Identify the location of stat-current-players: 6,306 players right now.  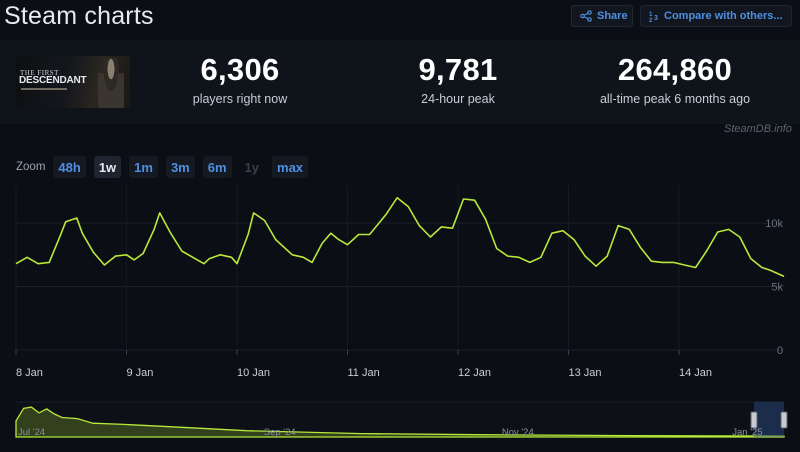
(240, 79).